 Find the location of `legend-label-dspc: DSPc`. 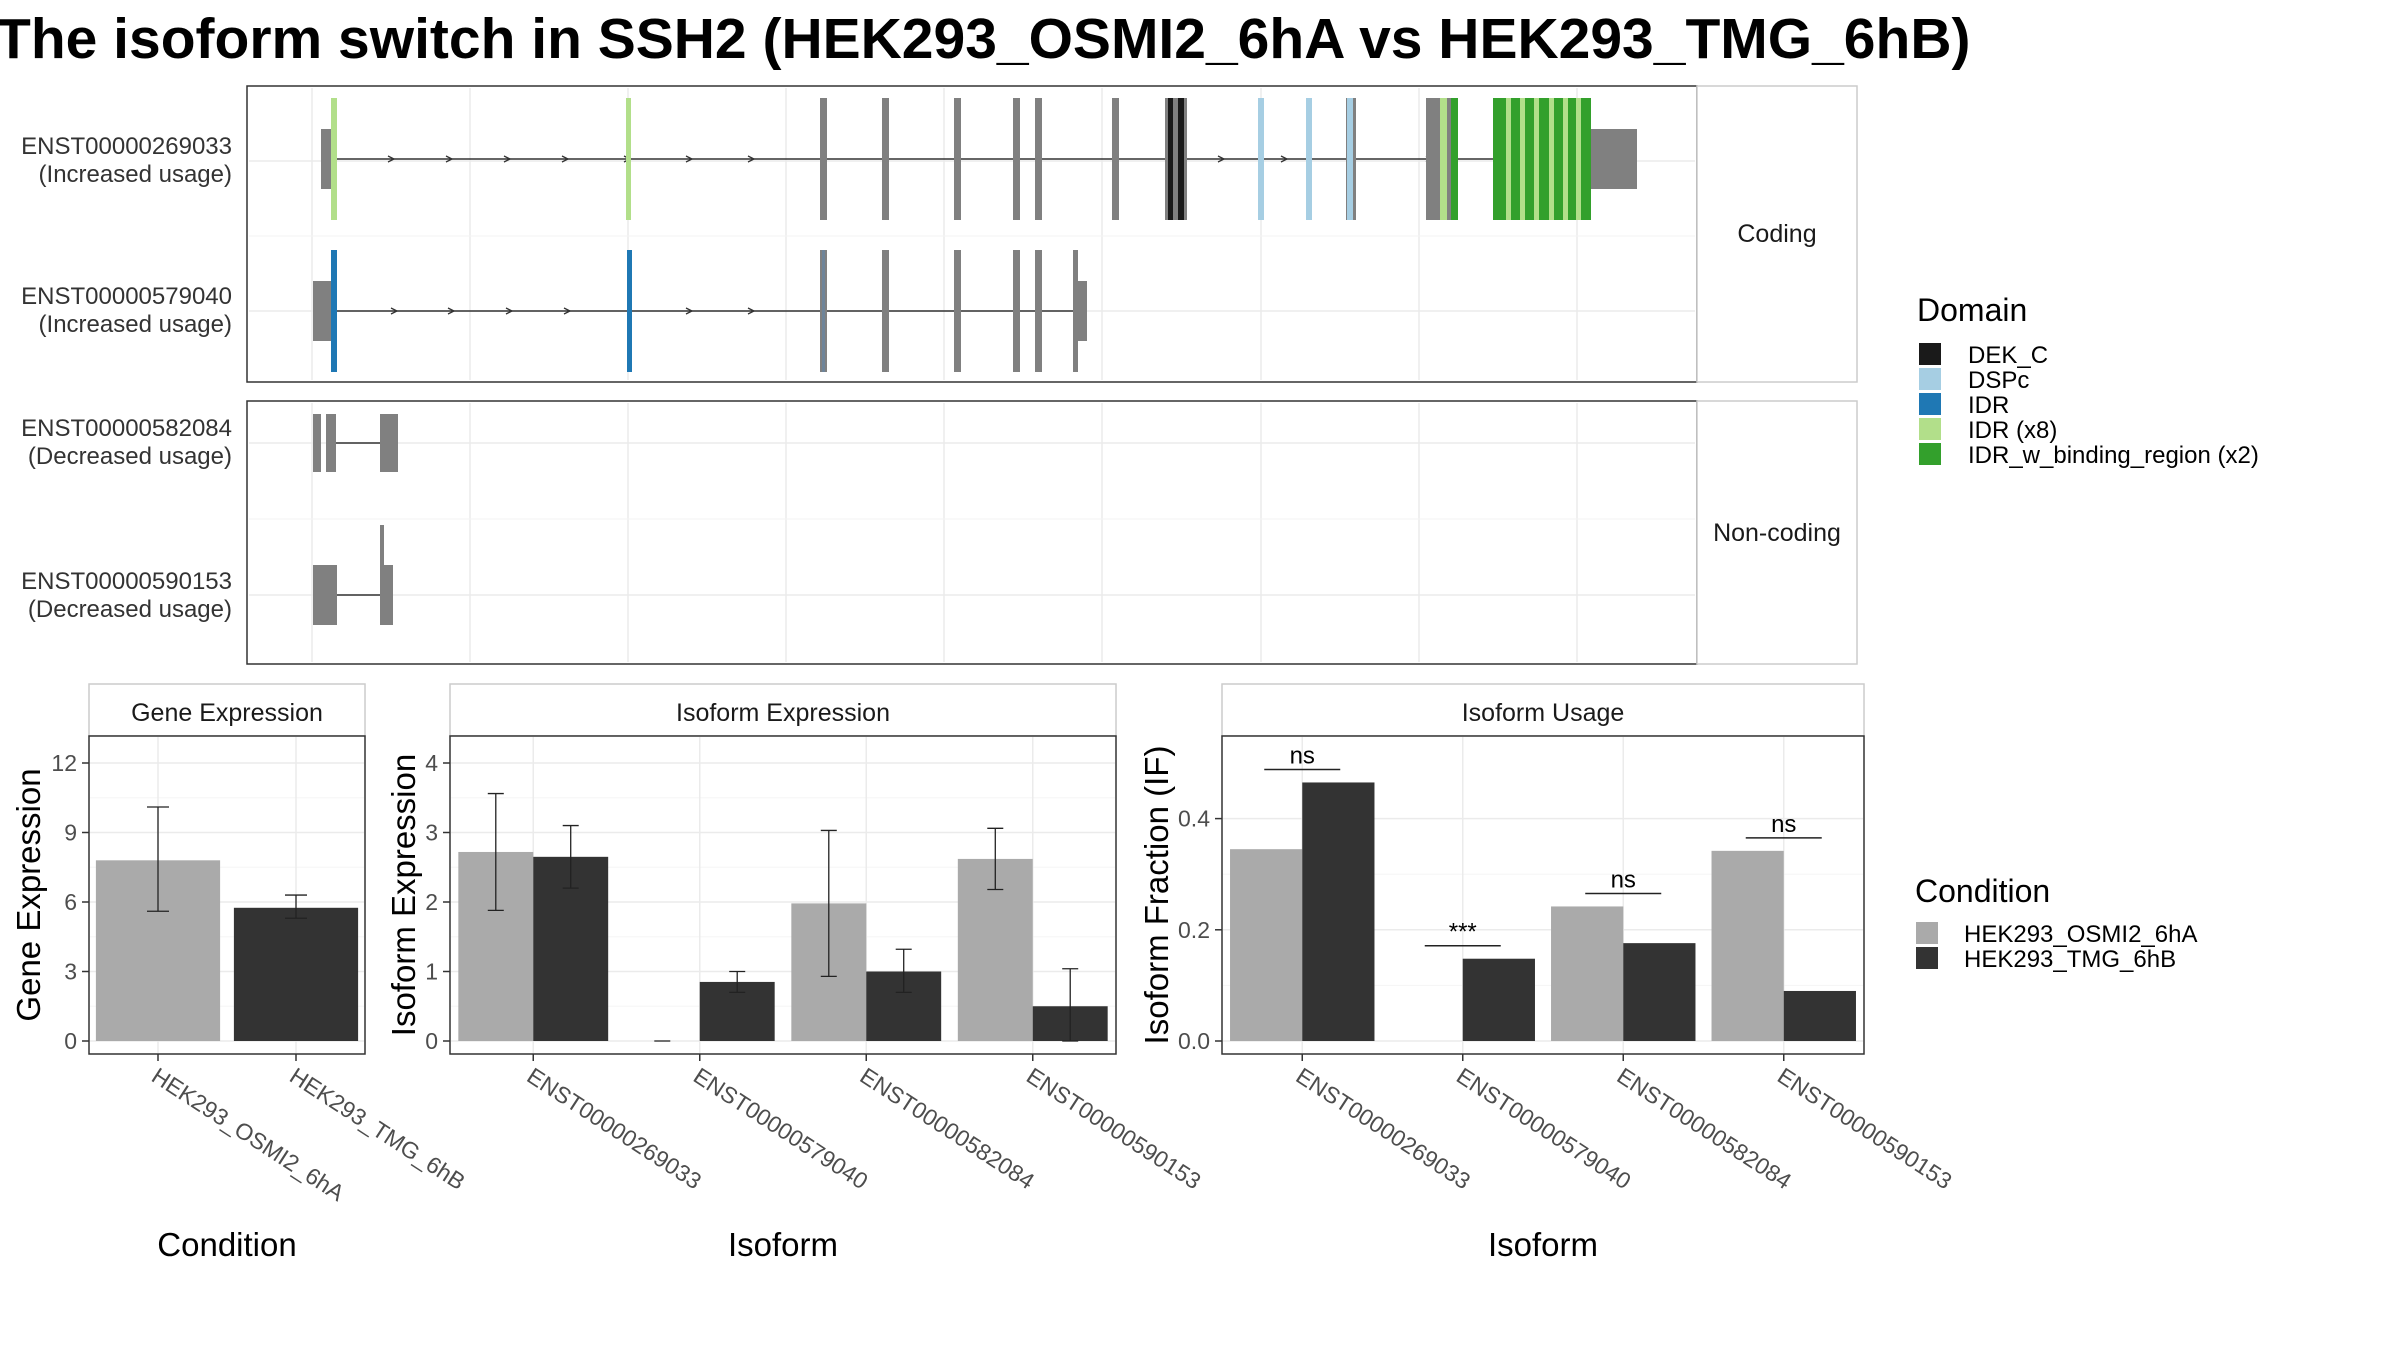

legend-label-dspc: DSPc is located at coordinates (1998, 380).